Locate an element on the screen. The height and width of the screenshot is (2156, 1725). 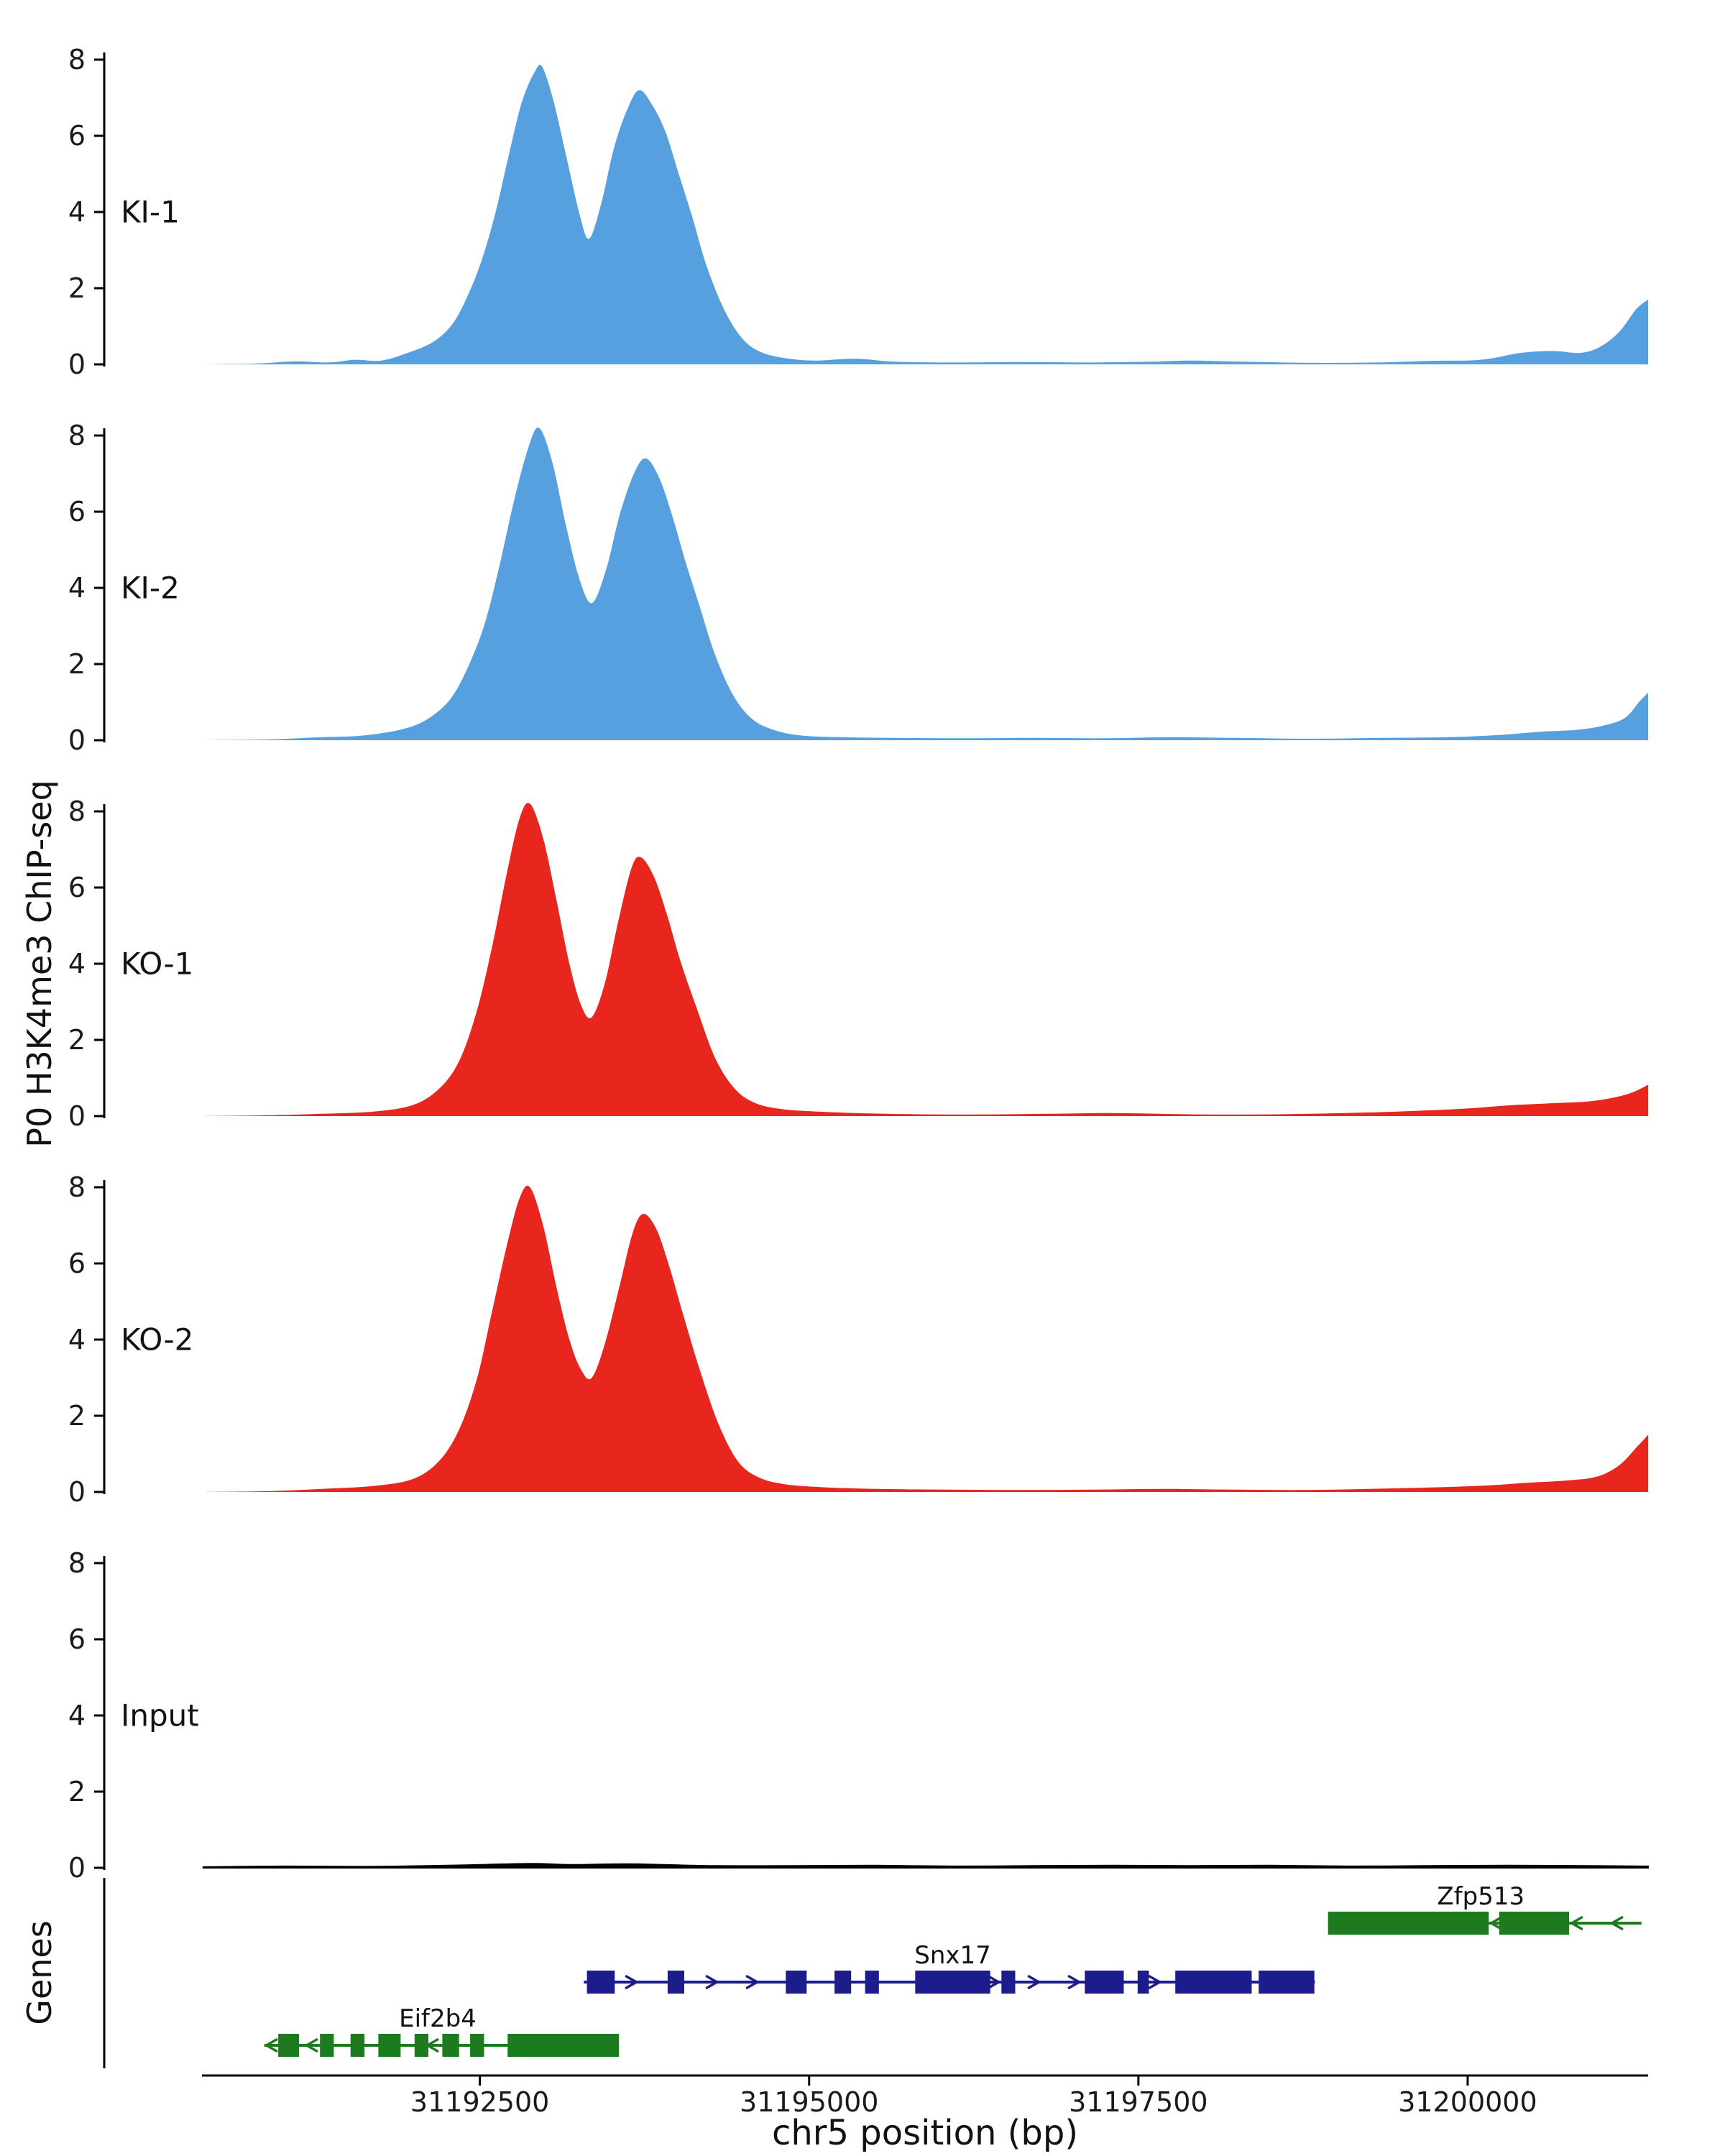
track-label-ko-1: KO-1 is located at coordinates (157, 964).